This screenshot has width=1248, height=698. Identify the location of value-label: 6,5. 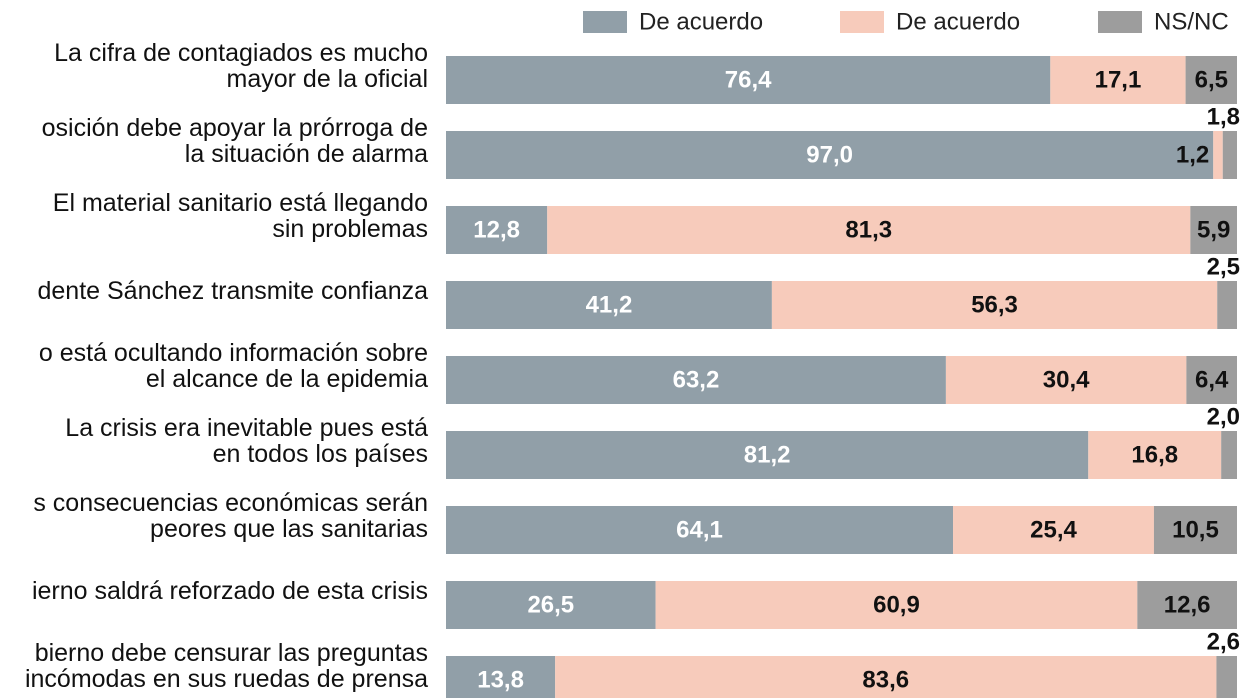
(1211, 79).